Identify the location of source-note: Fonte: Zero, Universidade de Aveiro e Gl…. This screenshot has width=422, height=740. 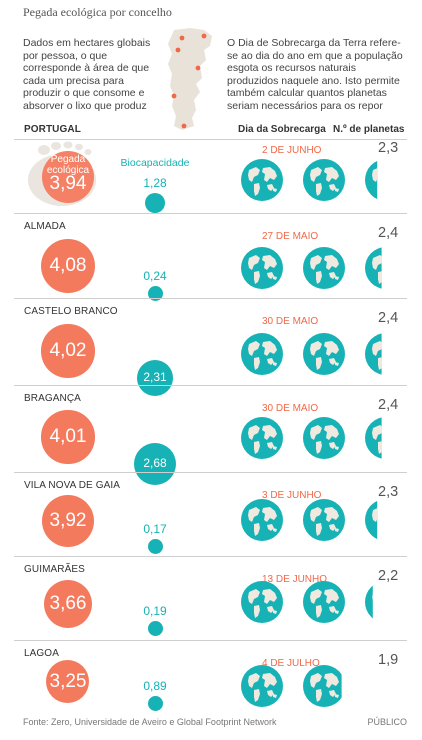
(150, 722).